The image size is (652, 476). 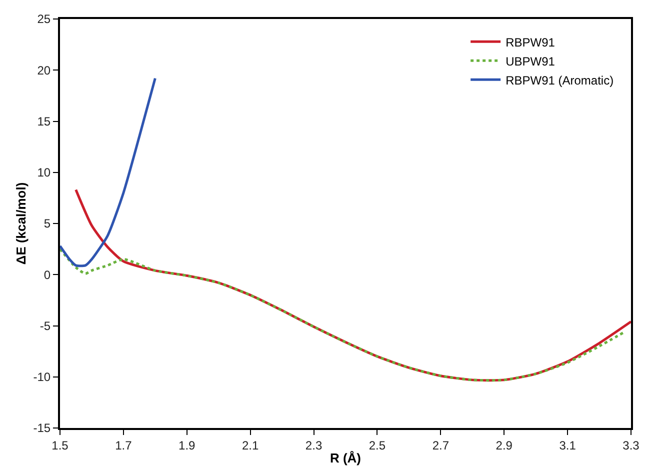 What do you see at coordinates (44, 70) in the screenshot?
I see `y-tick-label: 20` at bounding box center [44, 70].